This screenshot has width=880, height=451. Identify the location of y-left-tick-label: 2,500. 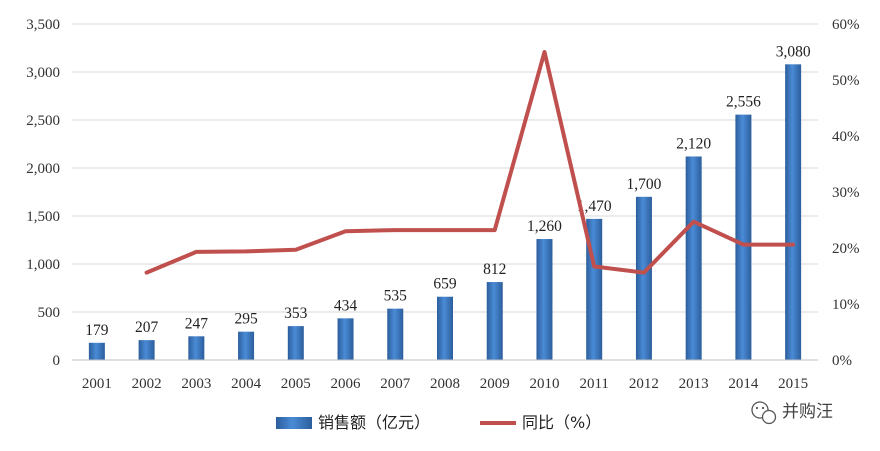
(43, 121).